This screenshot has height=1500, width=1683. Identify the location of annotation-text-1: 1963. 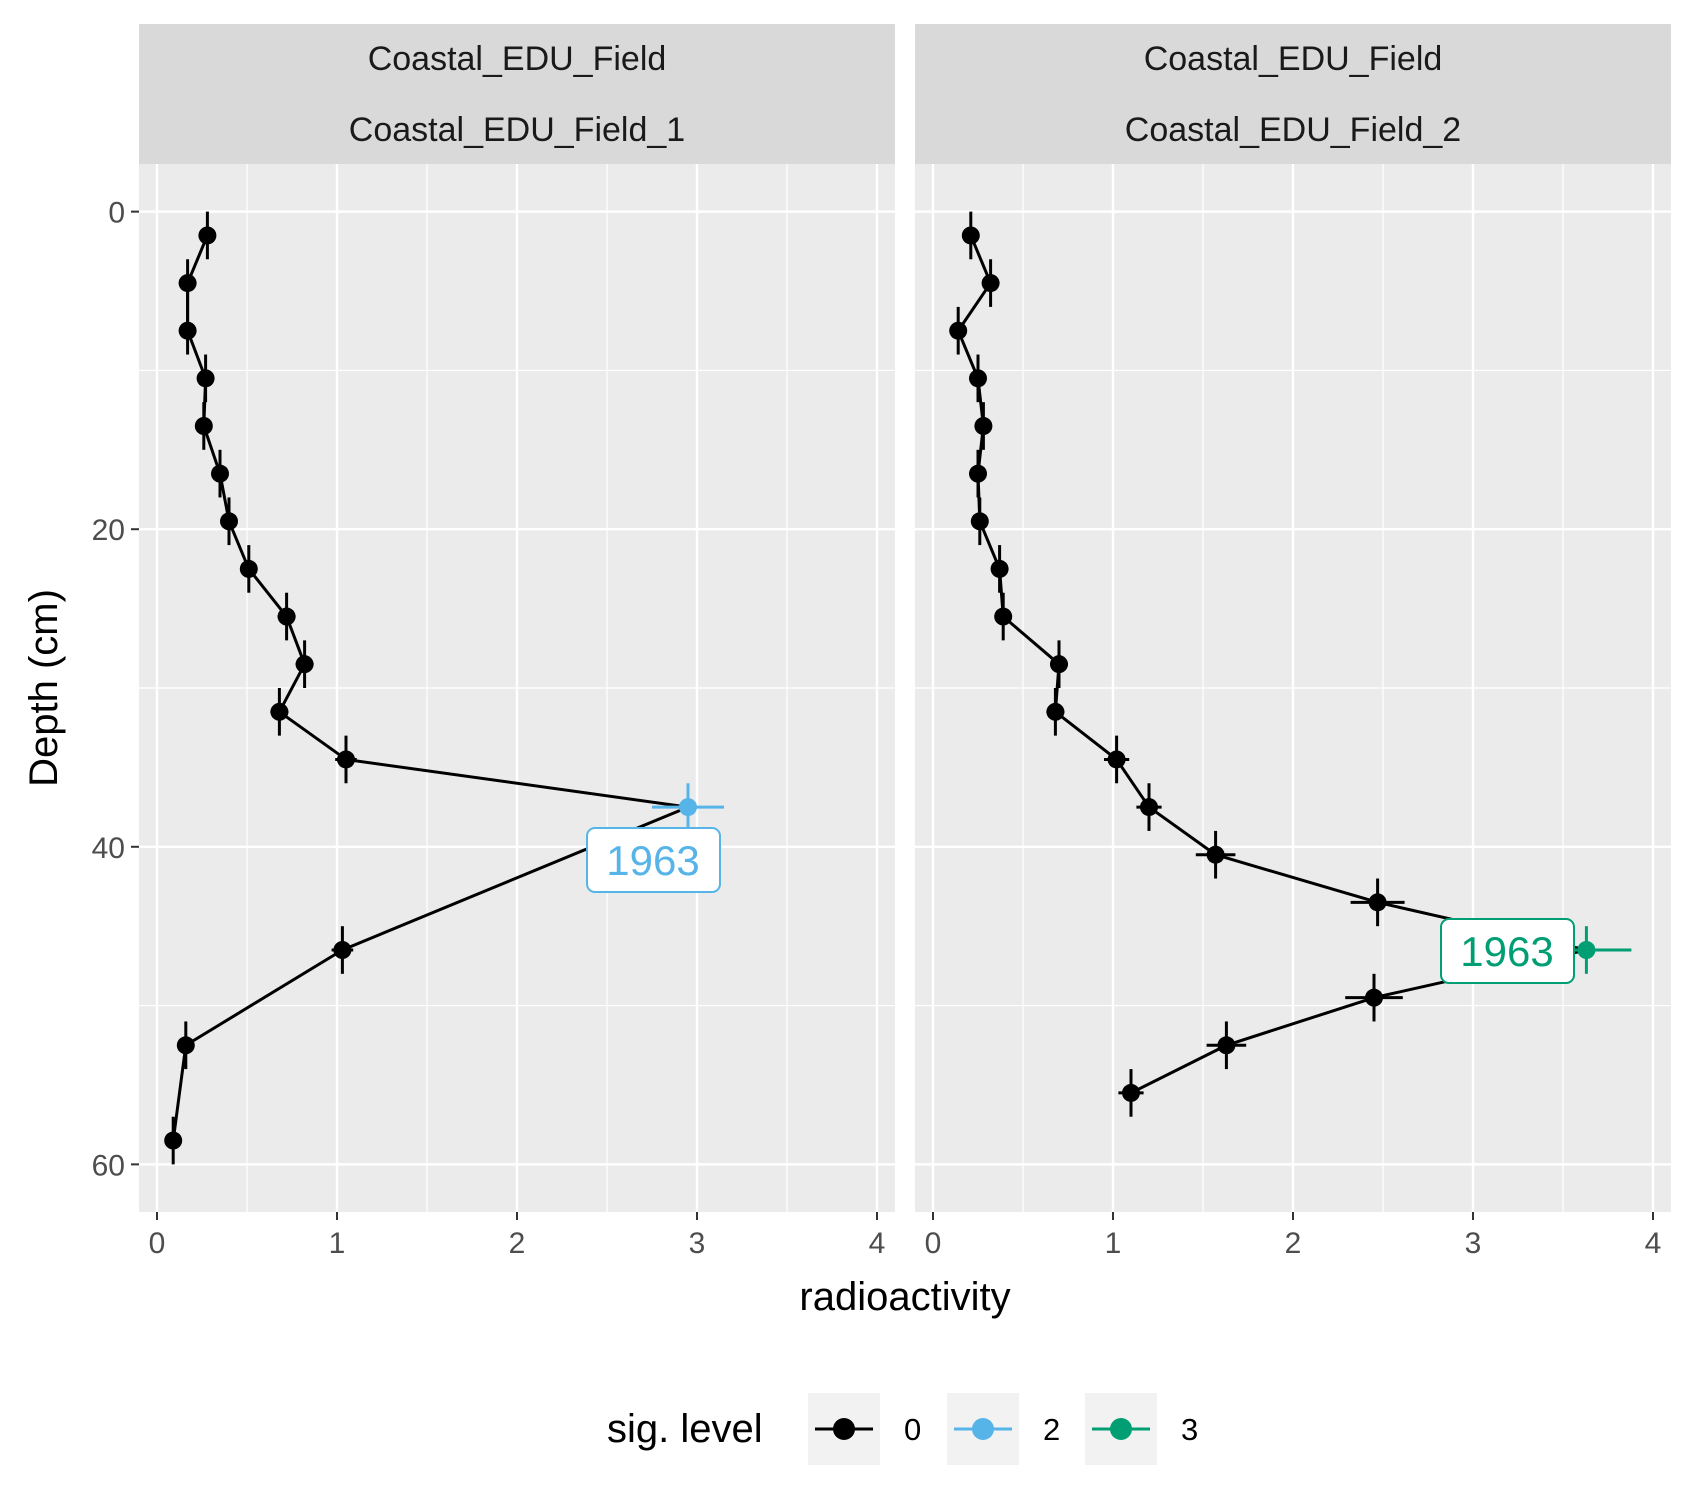
(652, 860).